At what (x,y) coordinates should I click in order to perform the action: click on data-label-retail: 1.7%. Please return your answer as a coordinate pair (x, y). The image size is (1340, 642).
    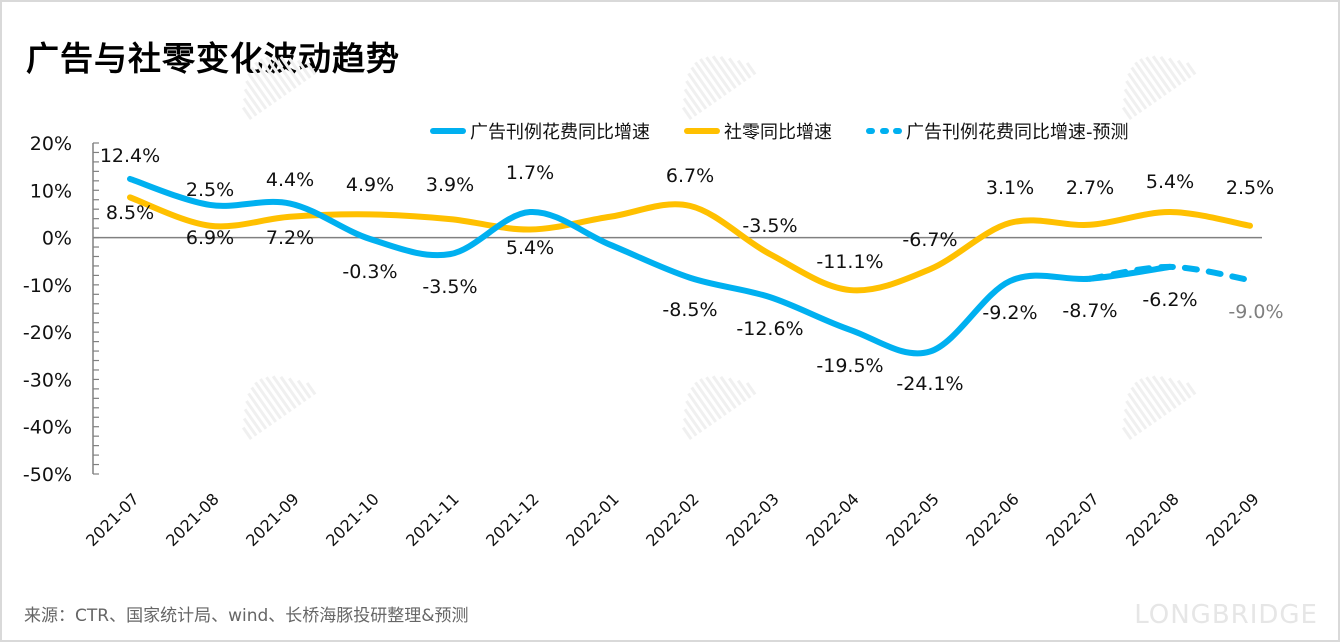
    Looking at the image, I should click on (530, 173).